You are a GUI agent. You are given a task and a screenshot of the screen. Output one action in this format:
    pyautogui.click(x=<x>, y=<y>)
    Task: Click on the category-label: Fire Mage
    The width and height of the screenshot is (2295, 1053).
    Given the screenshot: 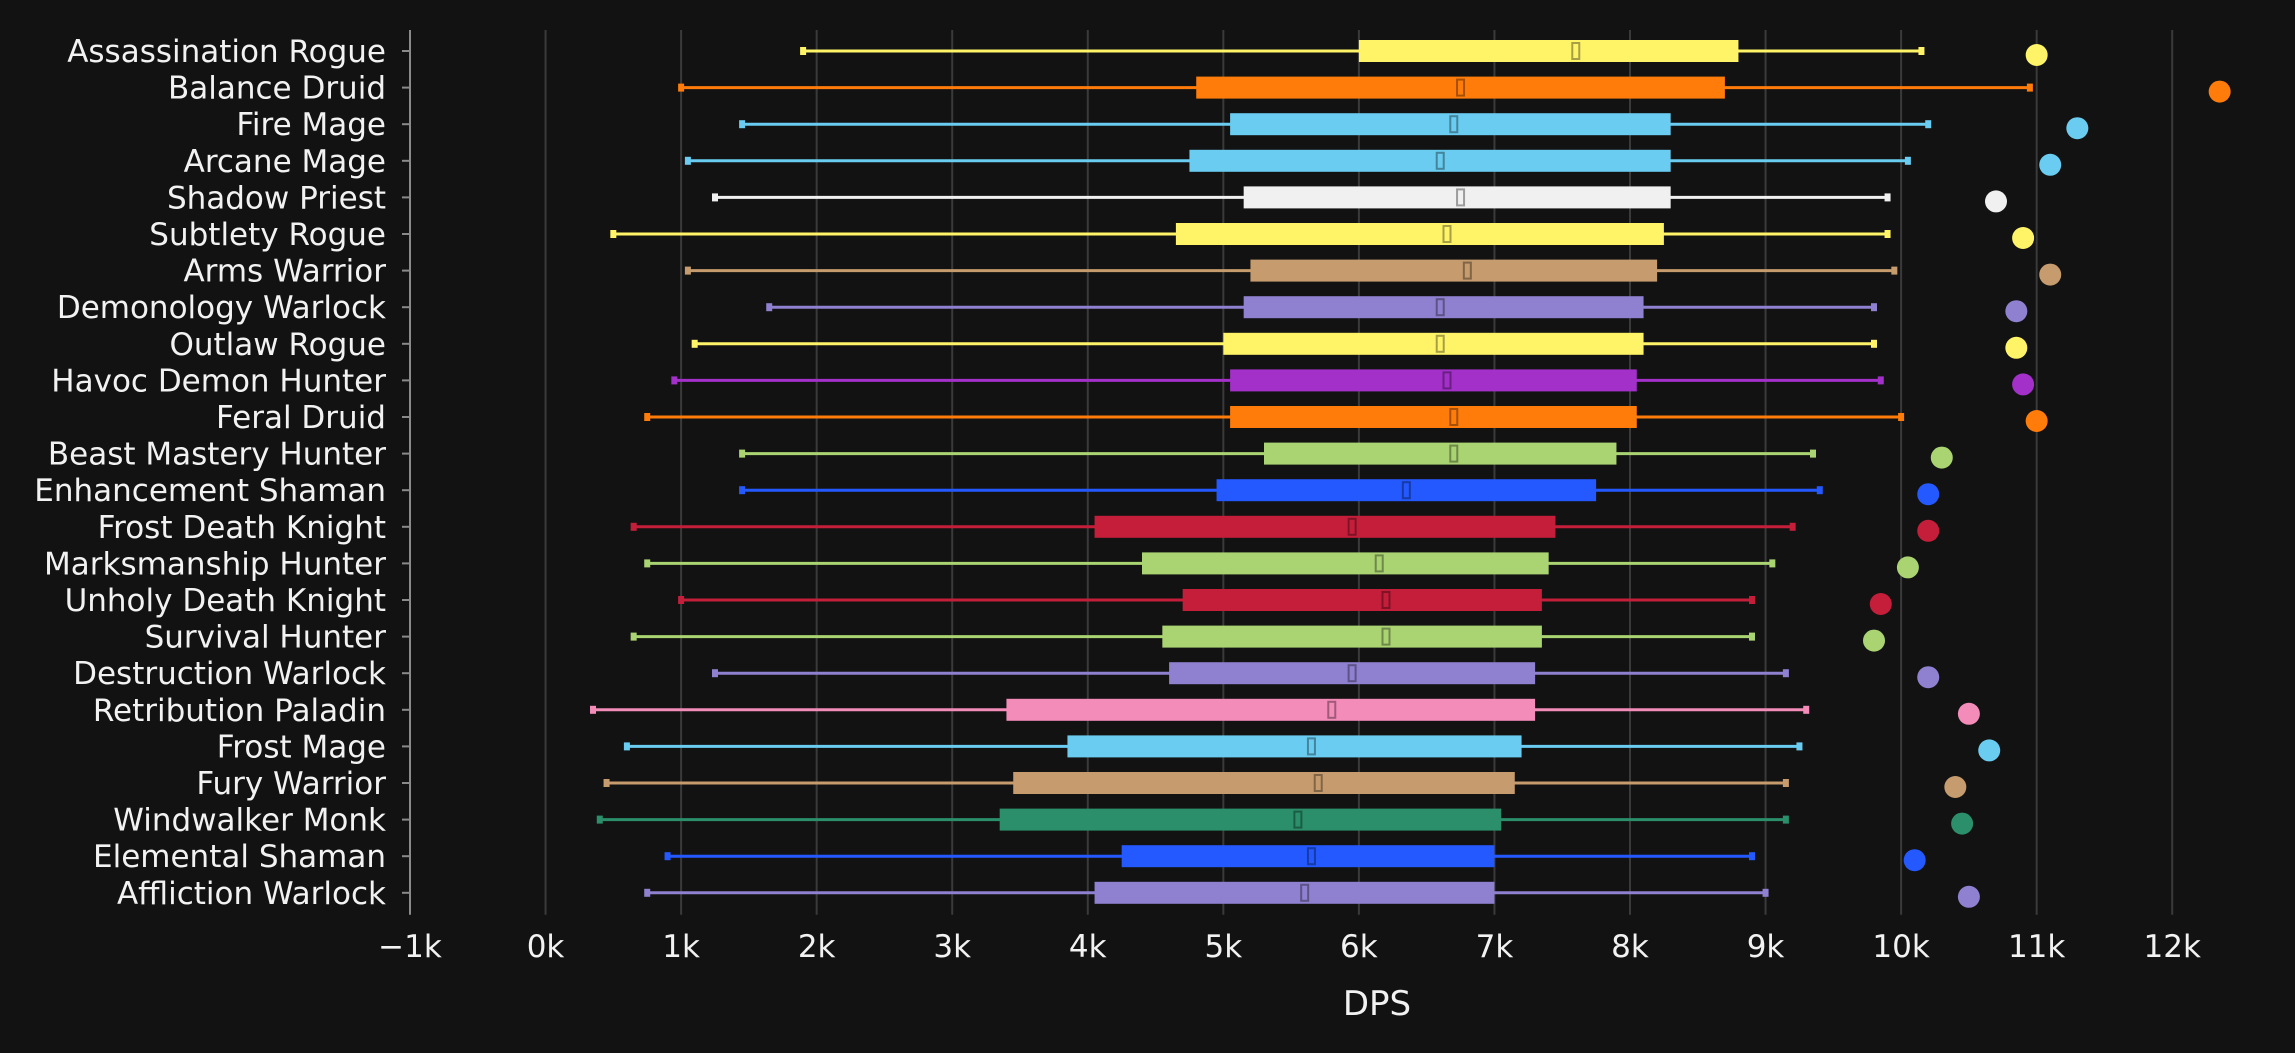 What is the action you would take?
    pyautogui.click(x=311, y=125)
    